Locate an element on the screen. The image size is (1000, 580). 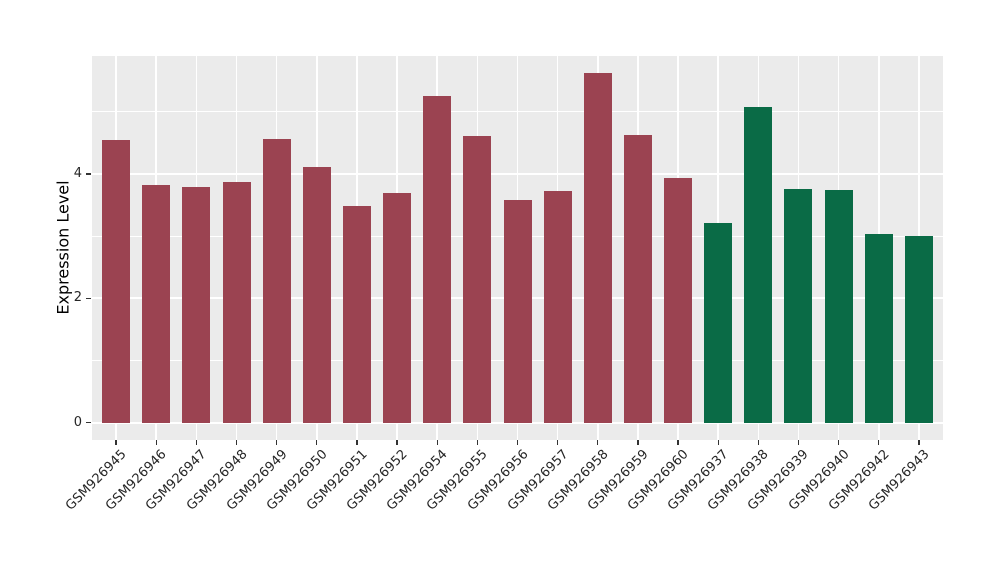
bar-GSM926955 is located at coordinates (477, 279).